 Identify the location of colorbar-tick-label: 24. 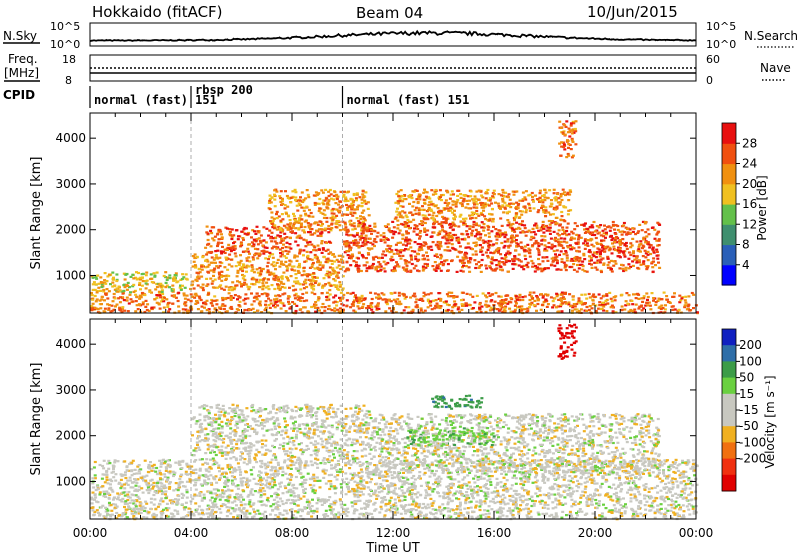
(749, 164).